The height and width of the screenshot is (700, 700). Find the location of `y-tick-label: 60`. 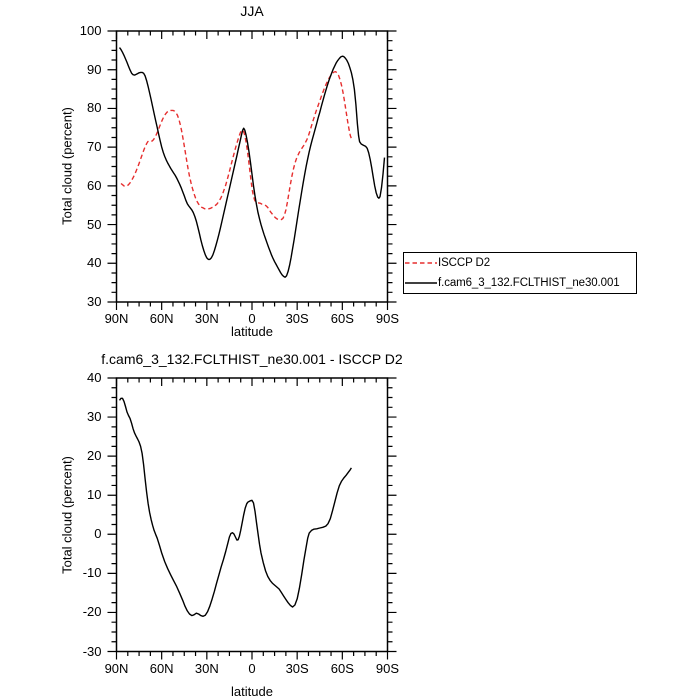

y-tick-label: 60 is located at coordinates (94, 185).